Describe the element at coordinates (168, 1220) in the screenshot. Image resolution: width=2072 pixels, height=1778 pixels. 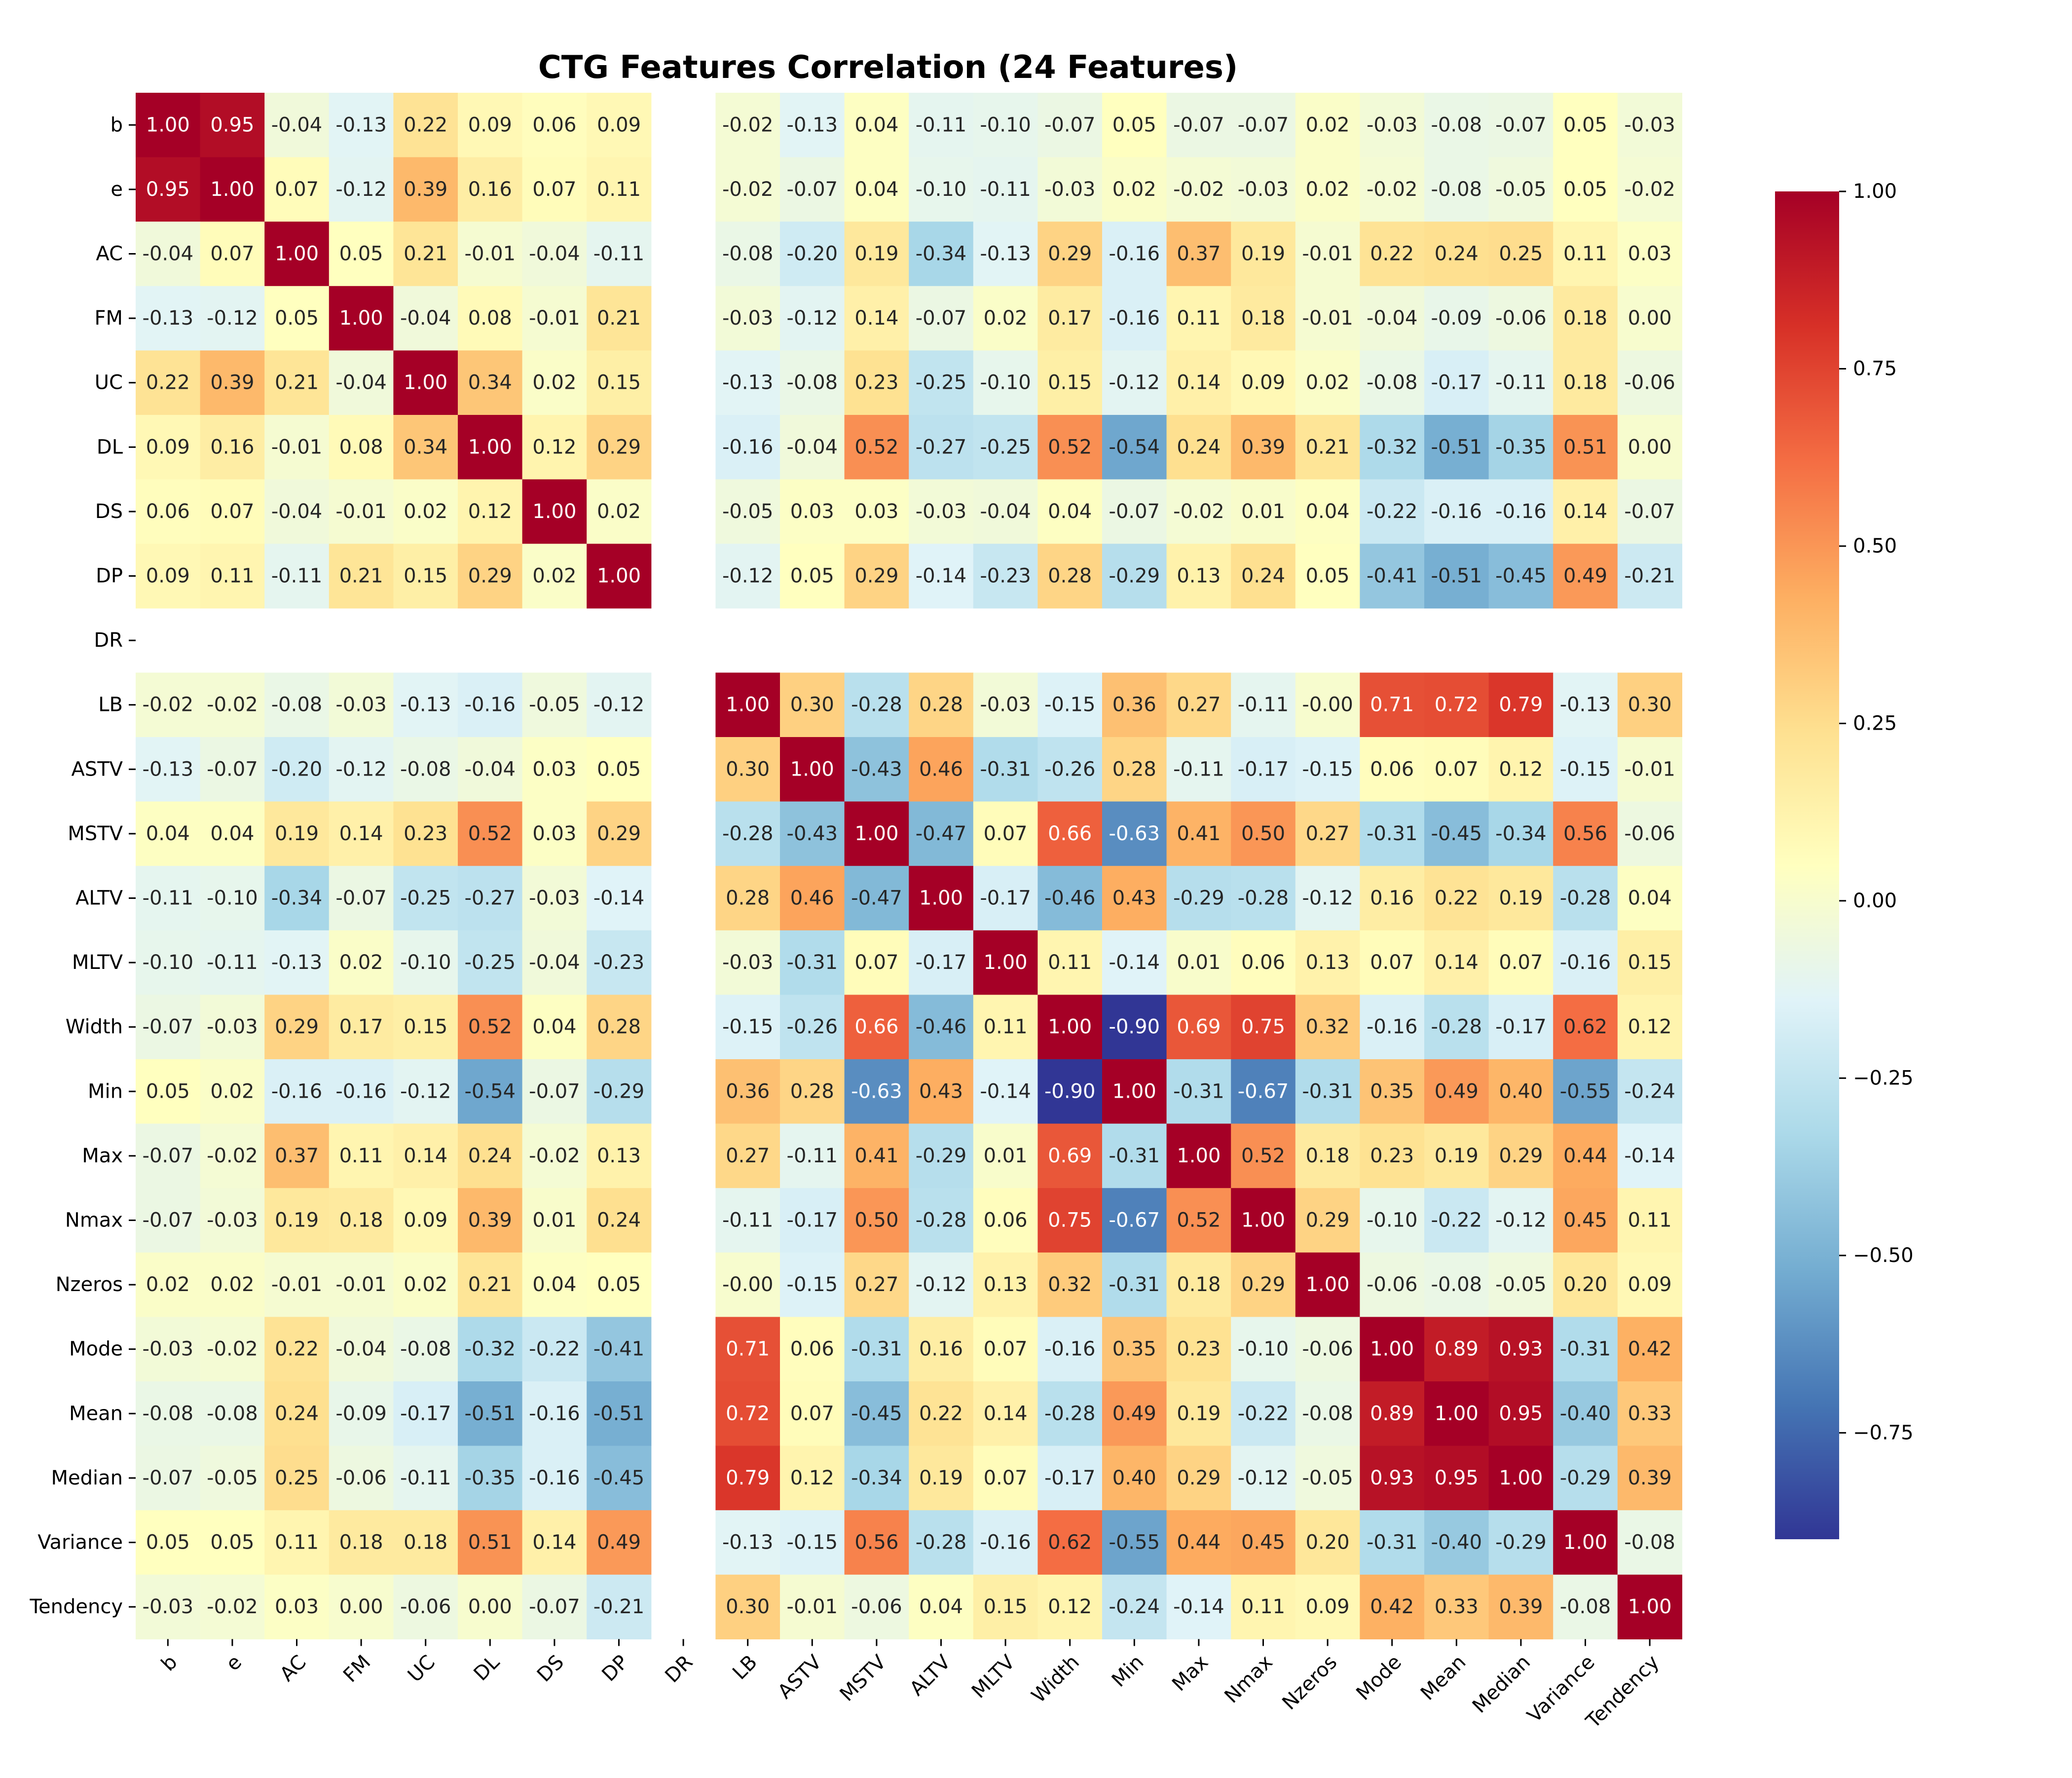
I see `cell-annotation: -0.07` at that location.